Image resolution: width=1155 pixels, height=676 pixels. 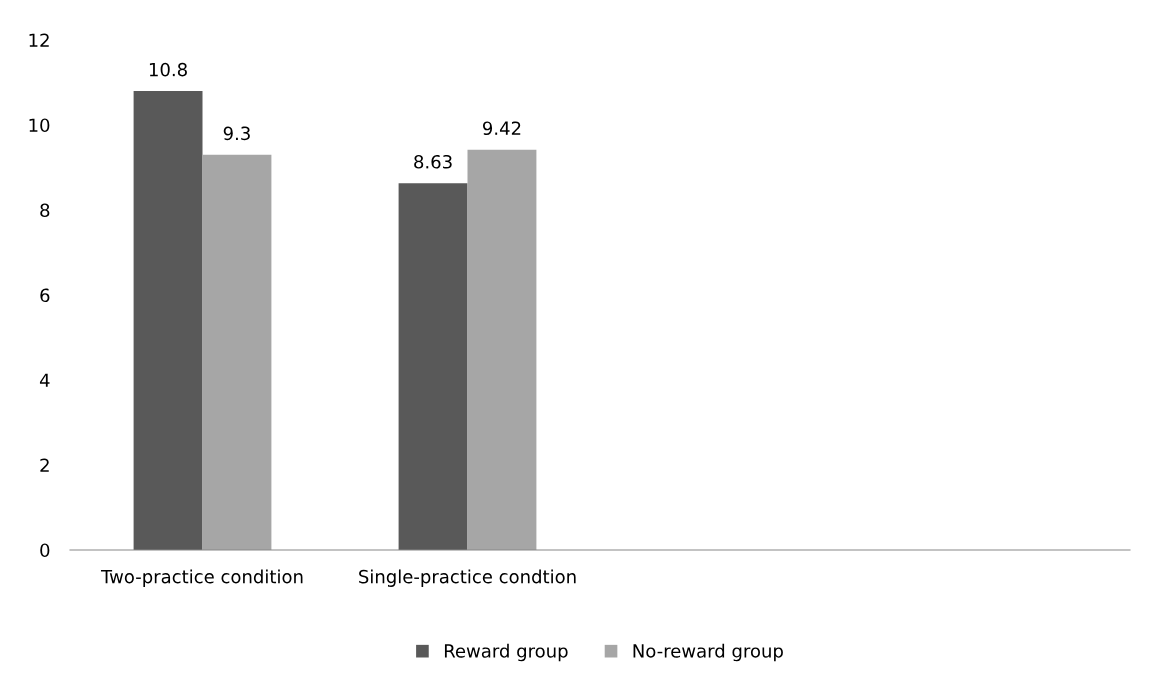 I want to click on data-label: 9.3, so click(x=236, y=133).